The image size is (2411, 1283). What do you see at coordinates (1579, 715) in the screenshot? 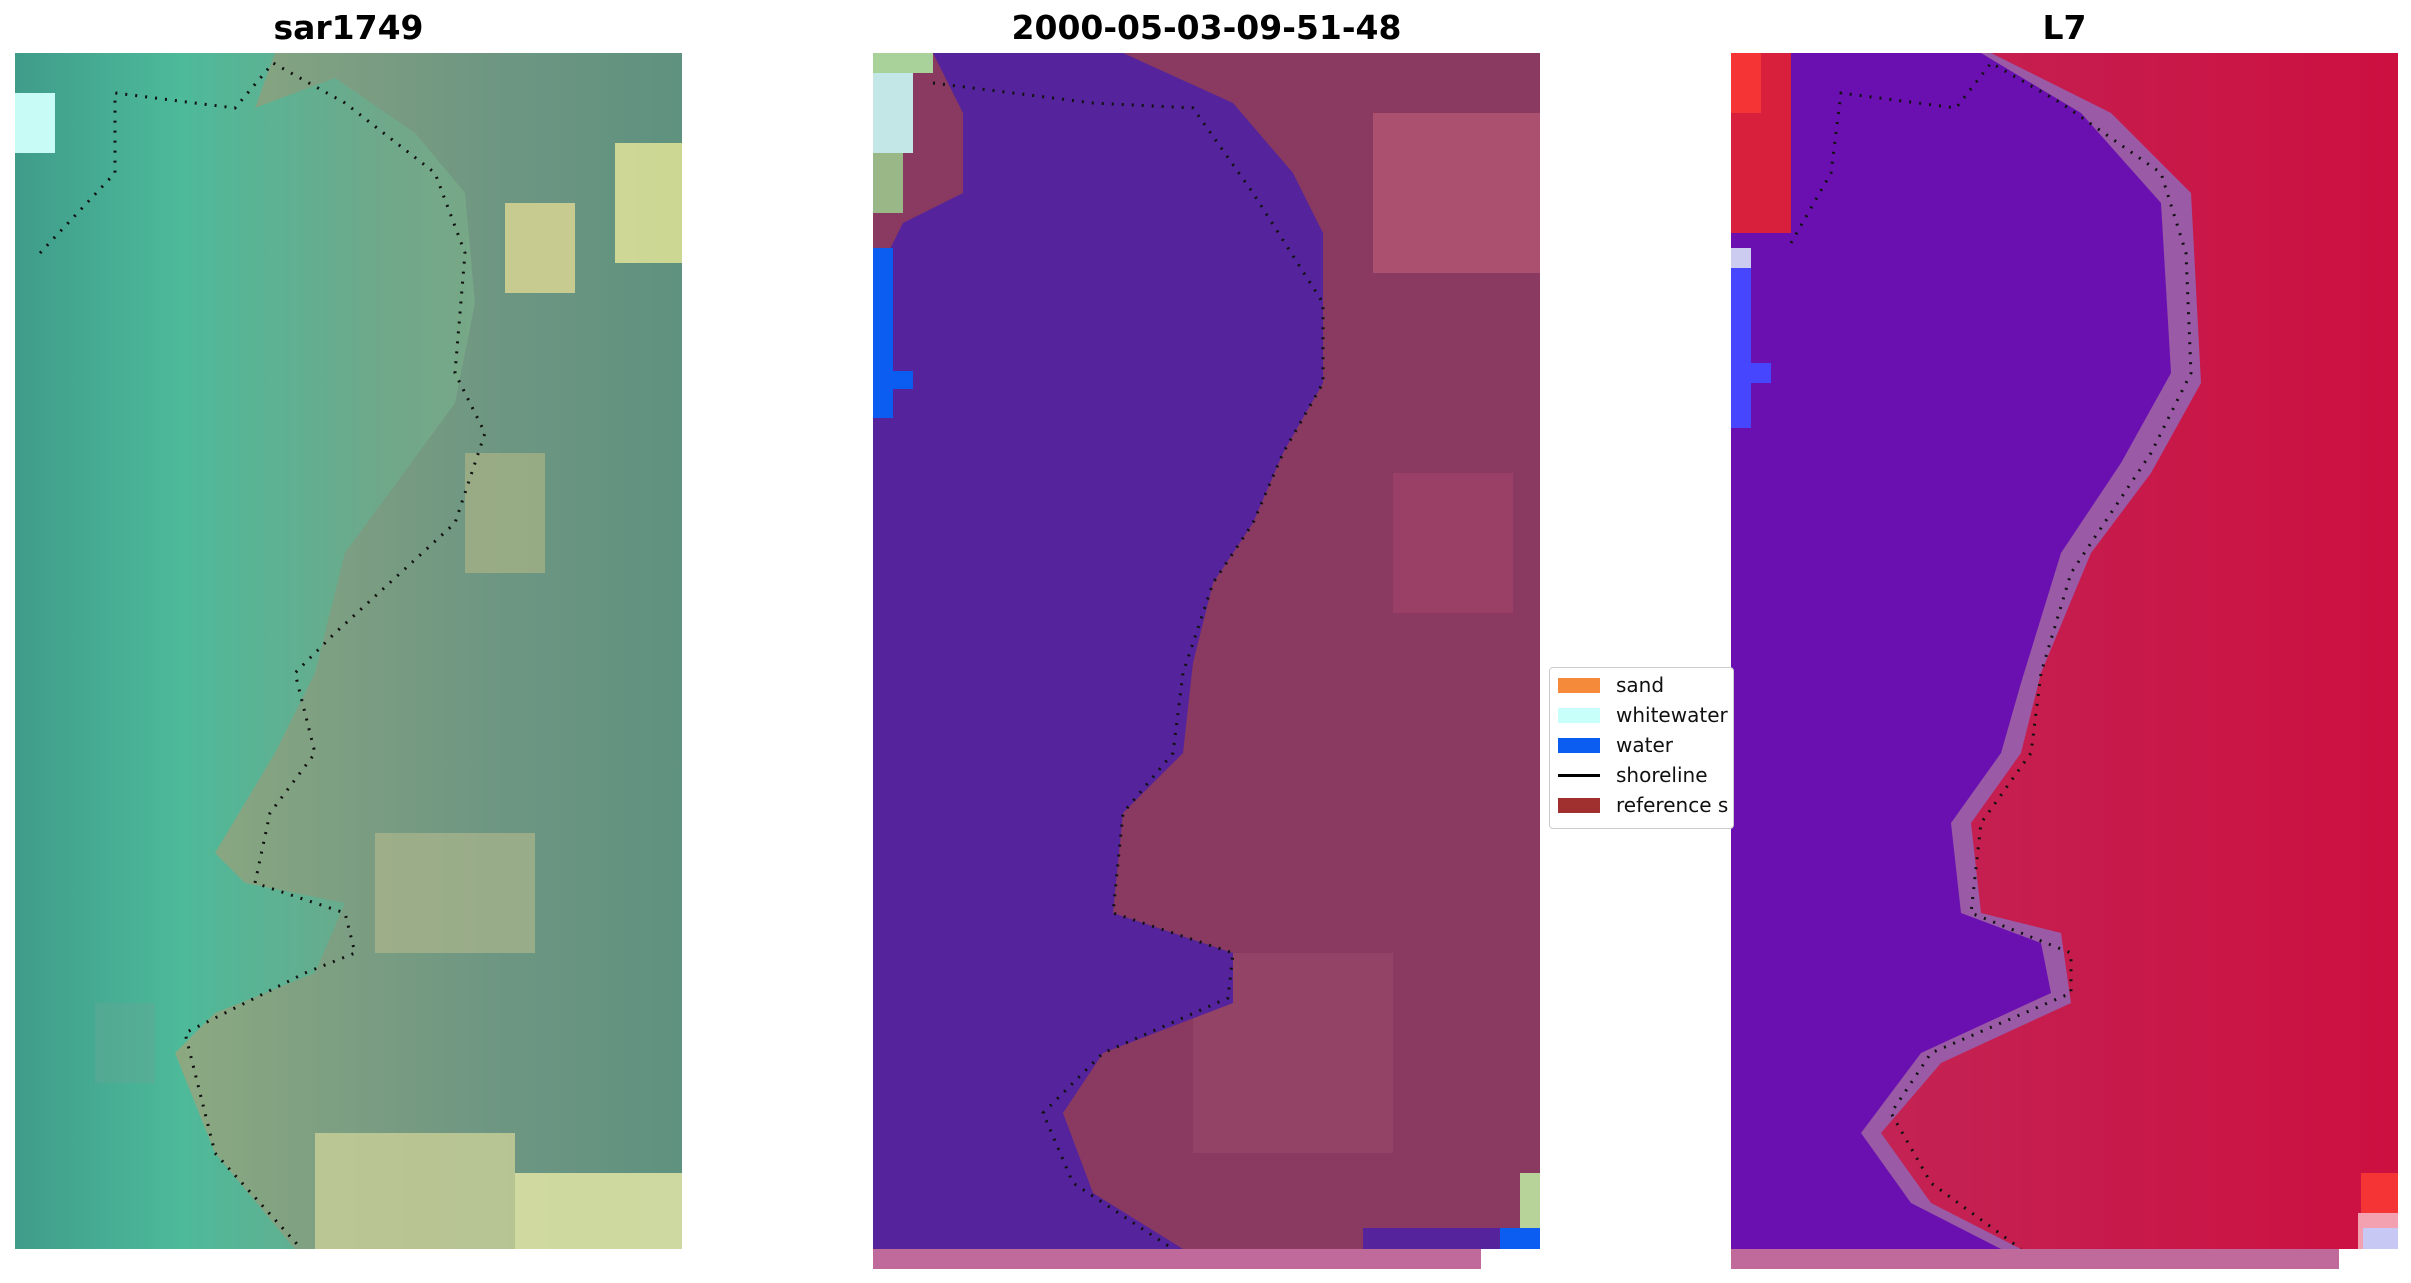
I see `whitewater-swatch` at bounding box center [1579, 715].